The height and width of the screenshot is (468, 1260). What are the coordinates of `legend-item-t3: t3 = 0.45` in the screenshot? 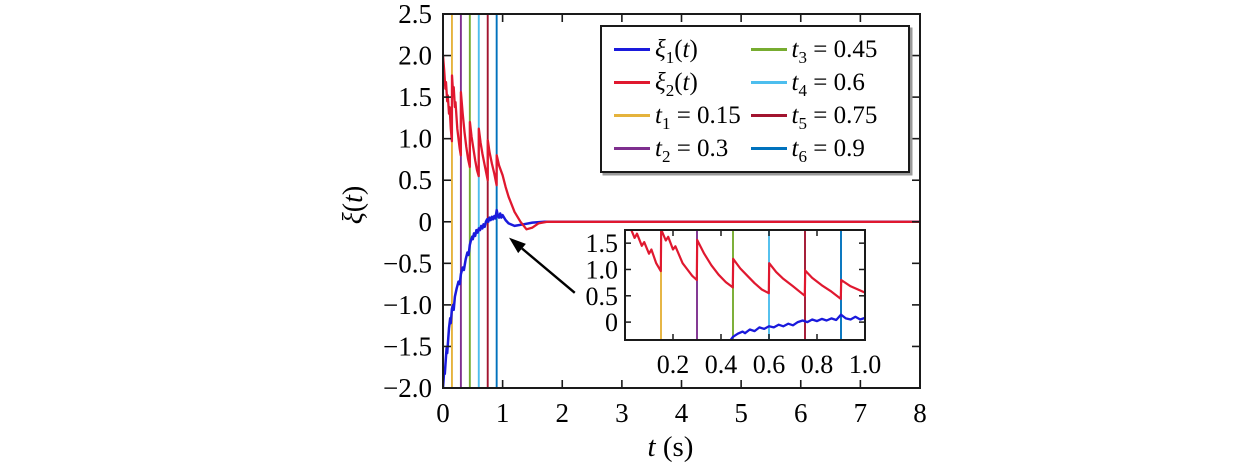 It's located at (824, 51).